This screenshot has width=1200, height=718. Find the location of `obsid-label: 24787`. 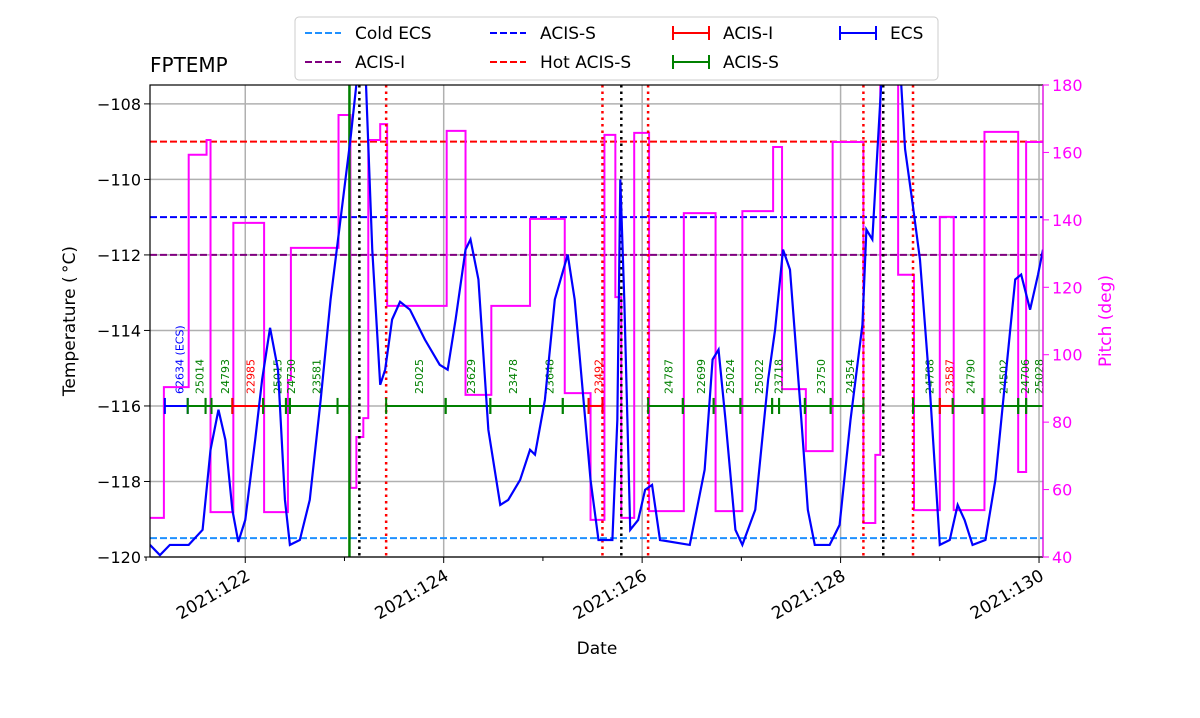

obsid-label: 24787 is located at coordinates (668, 376).